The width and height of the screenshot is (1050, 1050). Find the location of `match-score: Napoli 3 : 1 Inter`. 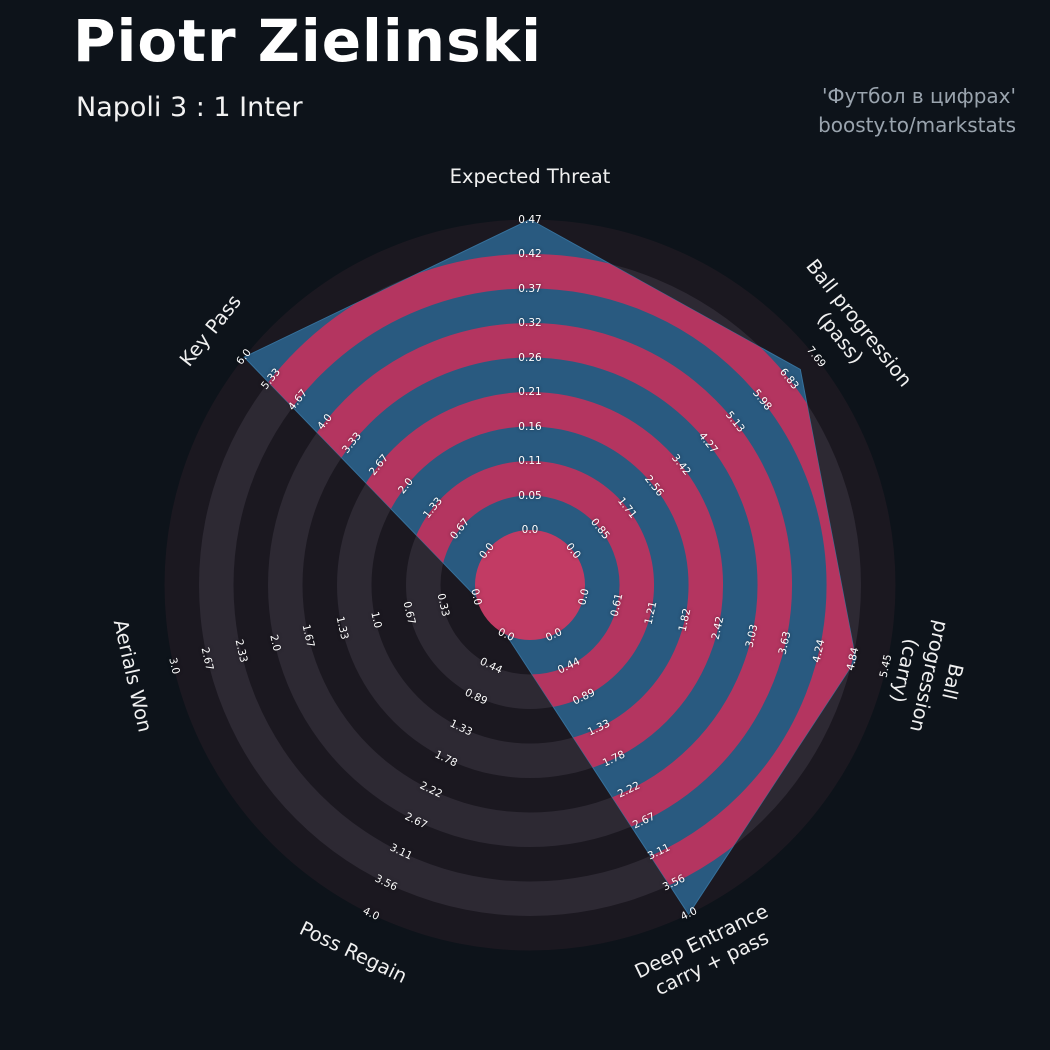

match-score: Napoli 3 : 1 Inter is located at coordinates (189, 107).